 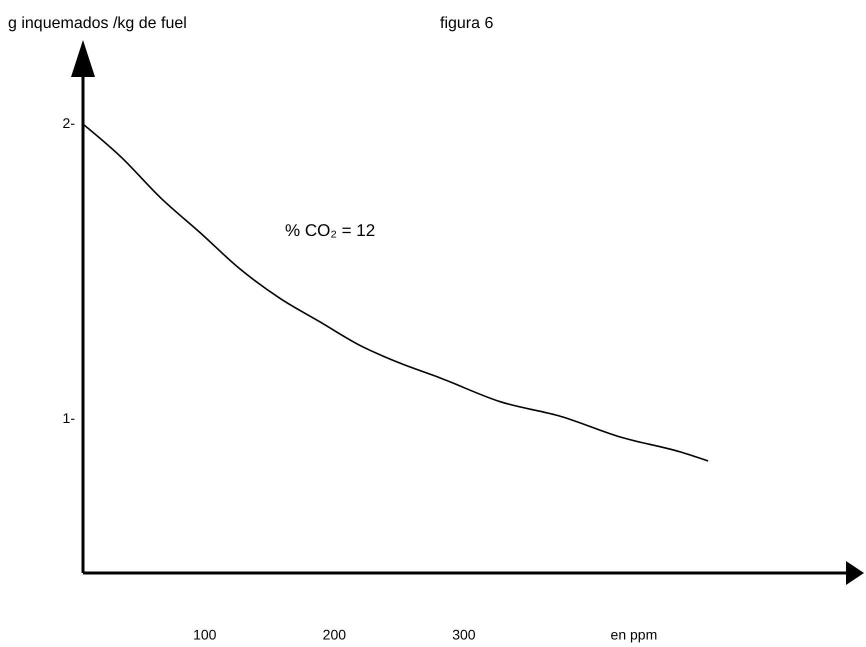 I want to click on y-tick-label: 1-, so click(x=69, y=418).